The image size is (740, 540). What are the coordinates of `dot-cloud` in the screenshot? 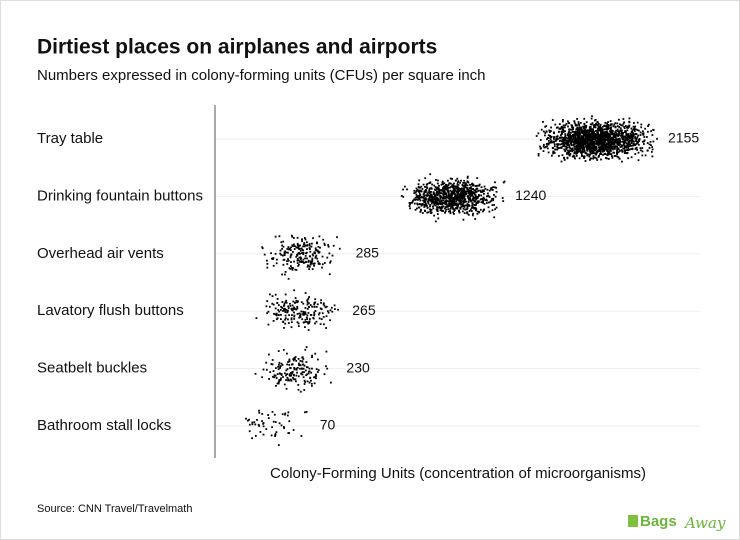 It's located at (453, 198).